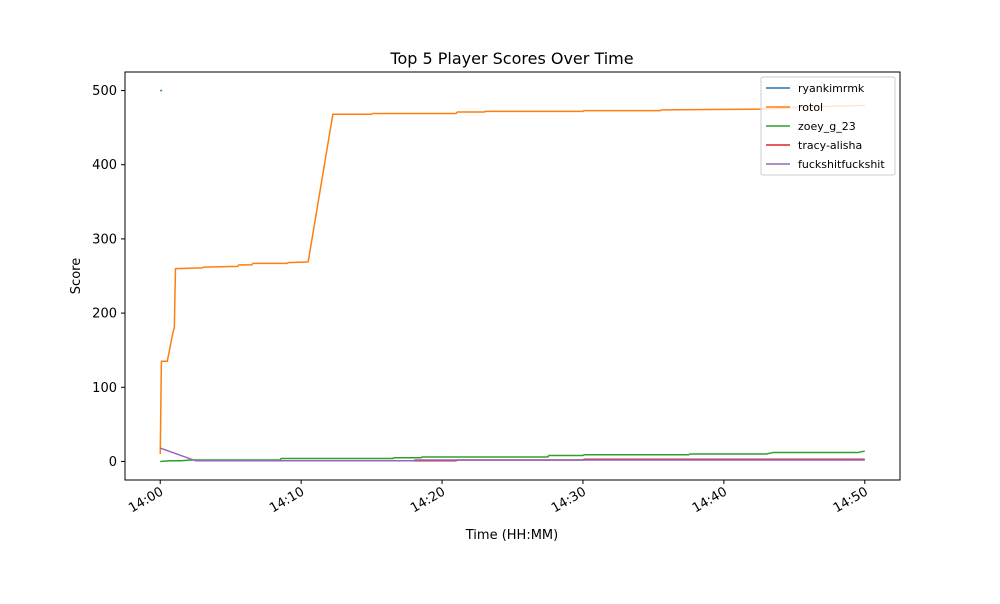 The width and height of the screenshot is (1000, 604). What do you see at coordinates (511, 58) in the screenshot?
I see `chart-title: Top 5 Player Scores Over Time` at bounding box center [511, 58].